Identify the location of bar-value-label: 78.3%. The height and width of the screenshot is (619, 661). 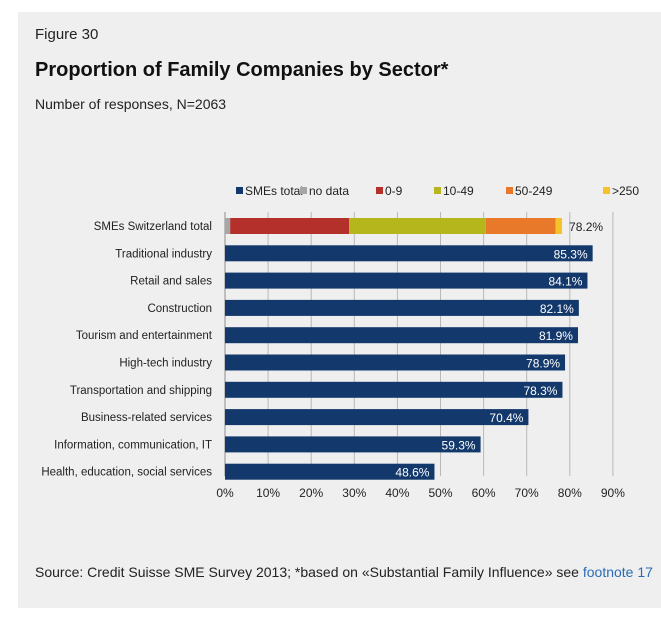
(540, 391).